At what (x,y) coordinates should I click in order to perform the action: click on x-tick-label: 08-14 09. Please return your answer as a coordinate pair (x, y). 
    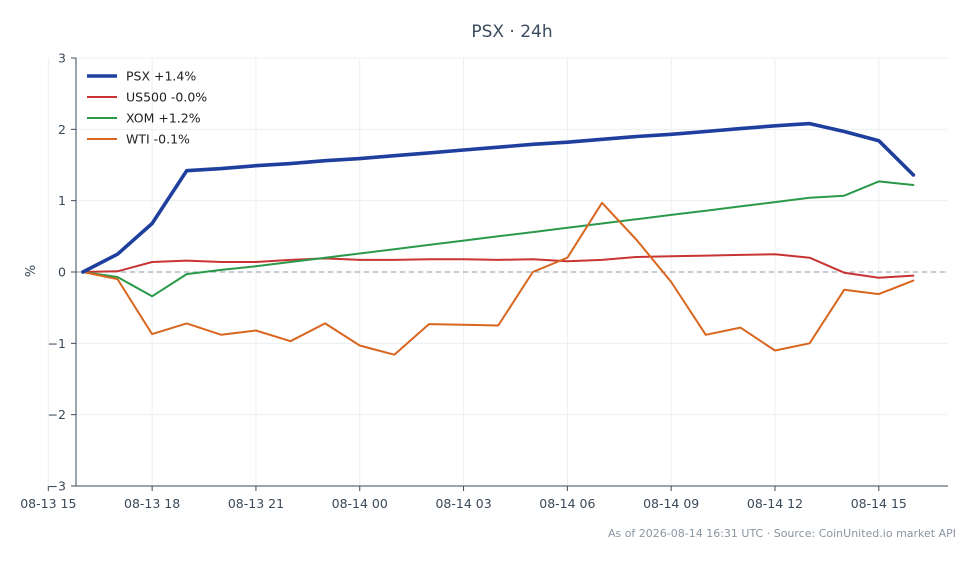
    Looking at the image, I should click on (671, 503).